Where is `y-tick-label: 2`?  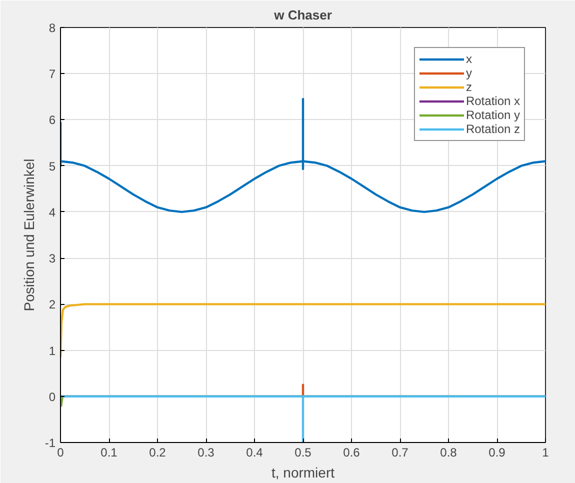
y-tick-label: 2 is located at coordinates (52, 305).